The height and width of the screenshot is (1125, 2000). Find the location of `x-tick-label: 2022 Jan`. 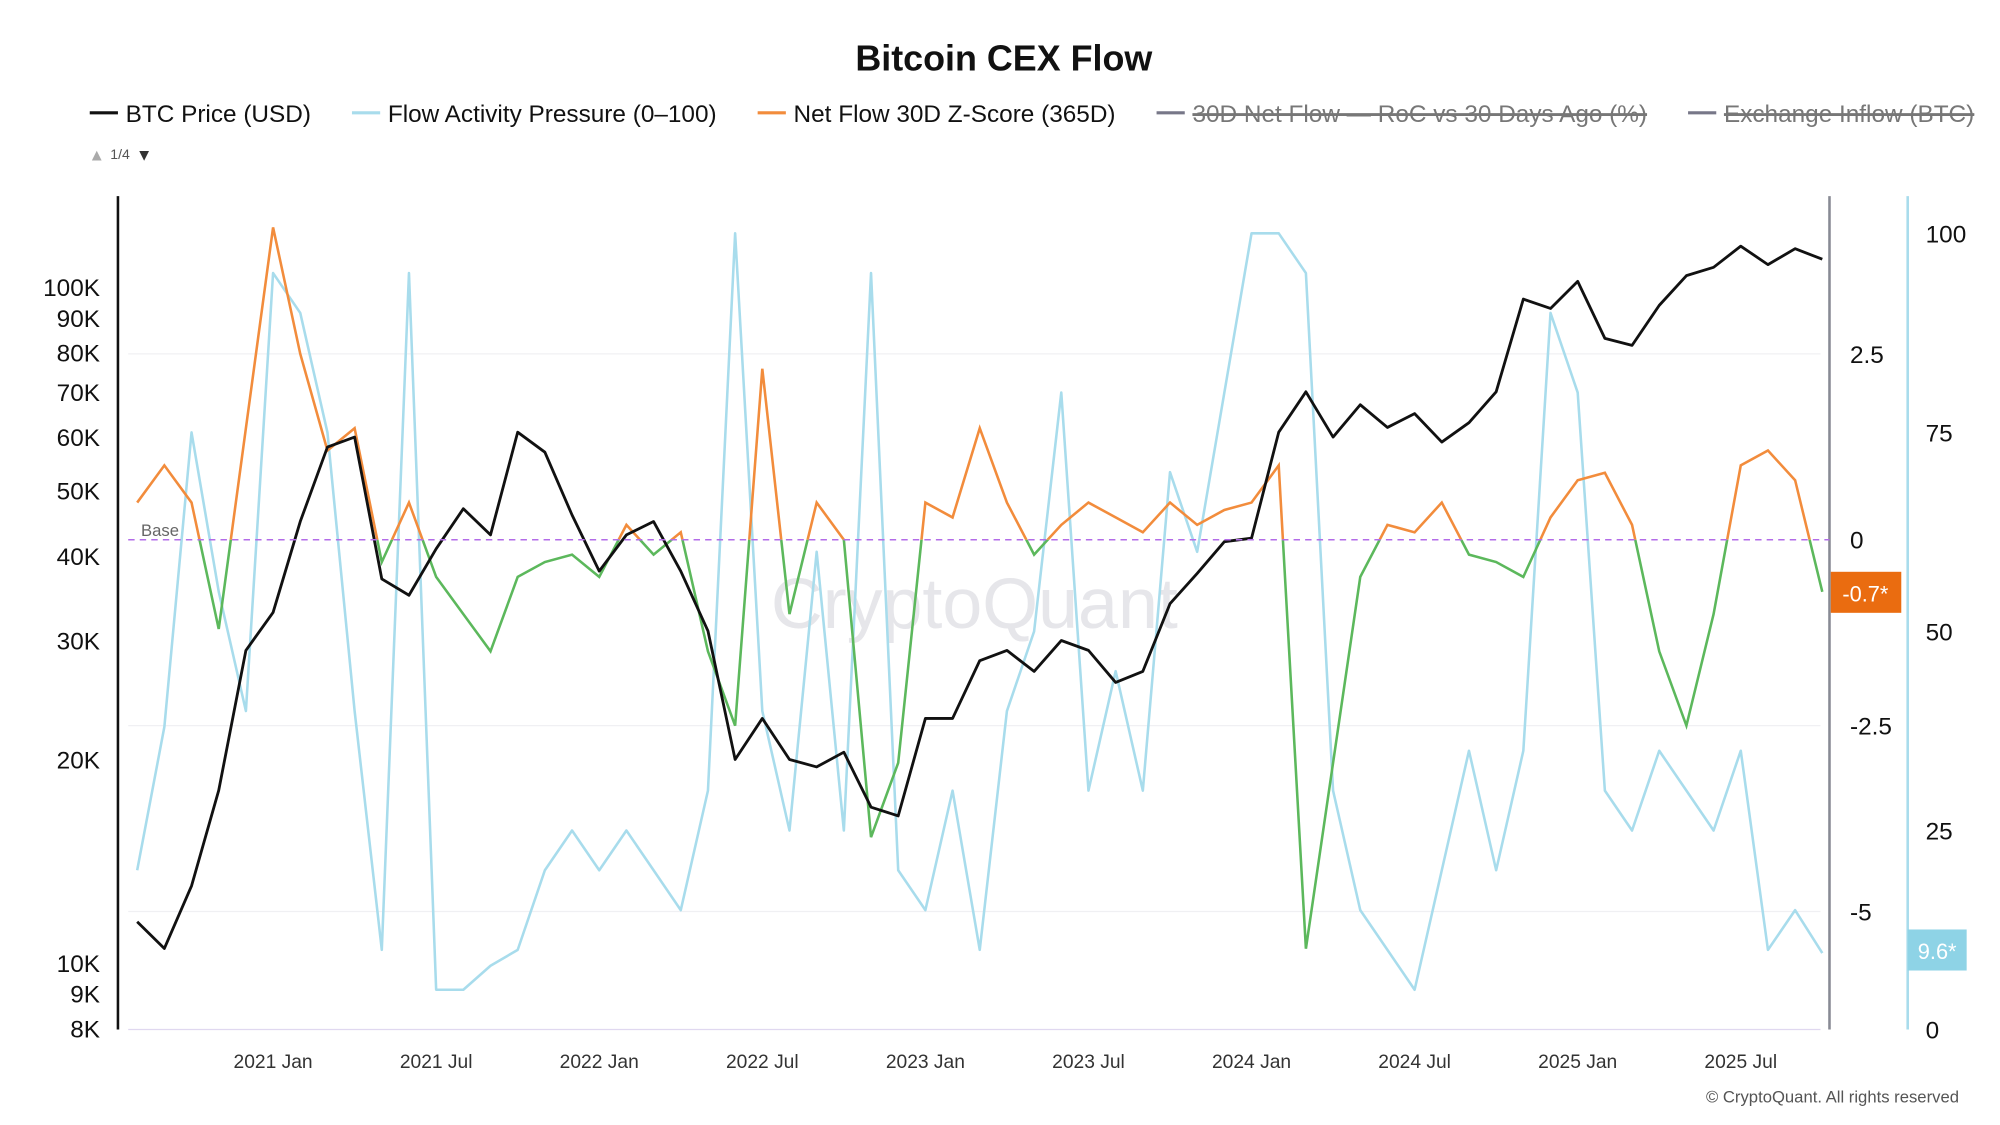

x-tick-label: 2022 Jan is located at coordinates (599, 1062).